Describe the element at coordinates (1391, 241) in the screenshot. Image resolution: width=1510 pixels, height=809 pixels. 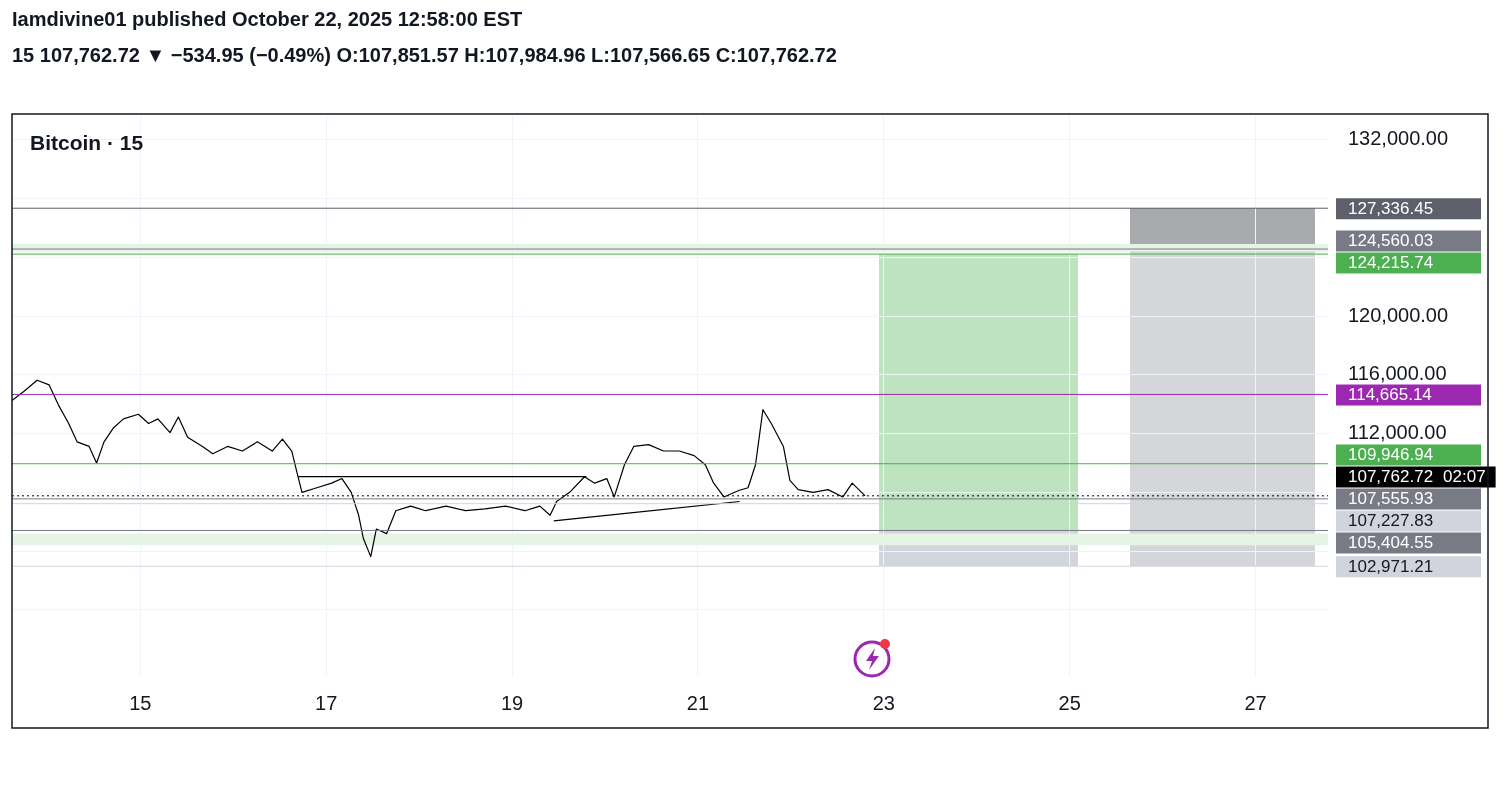
I see `ref-line-label: 124,560.03` at that location.